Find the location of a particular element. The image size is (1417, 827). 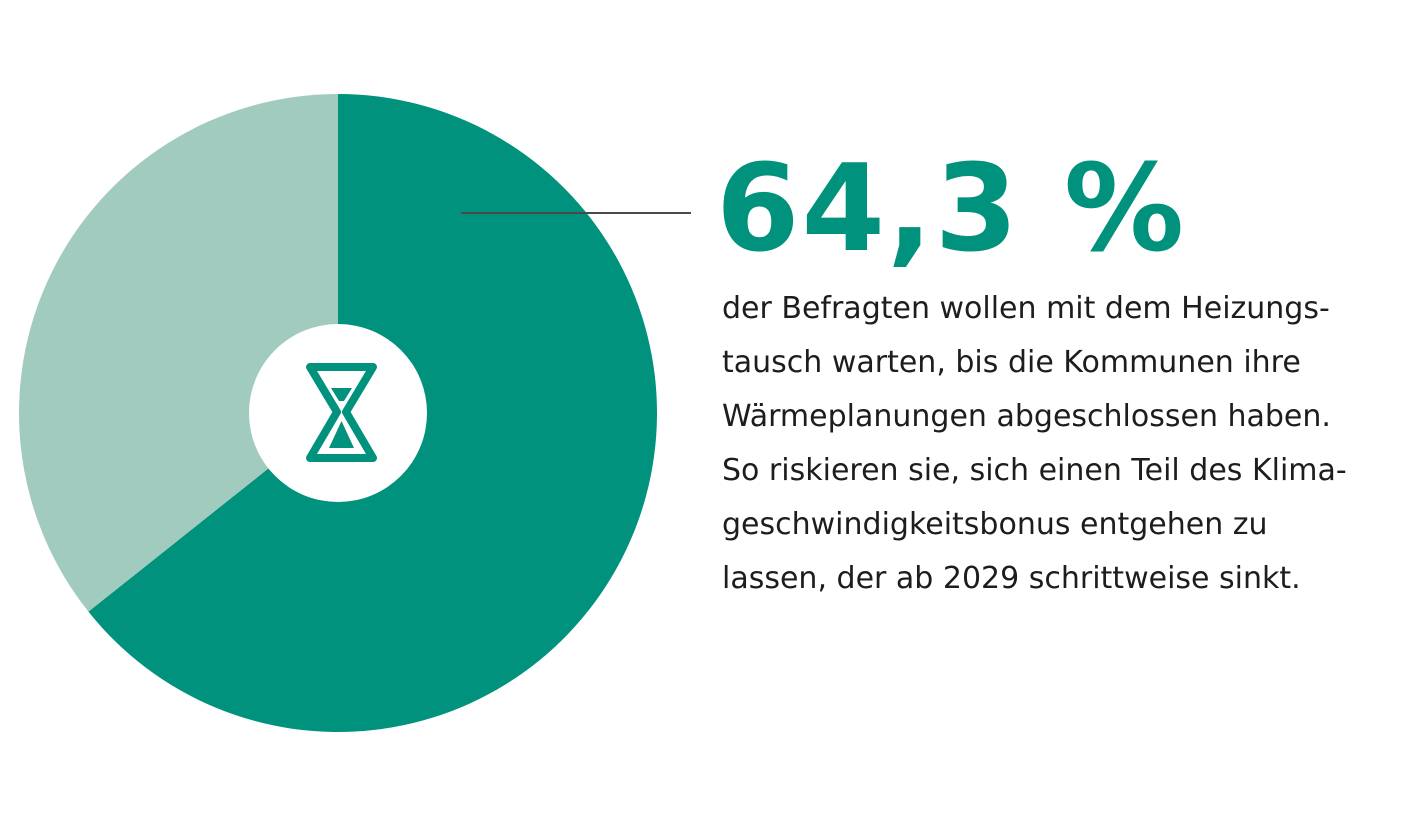

description-line: Wärmeplanungen abgeschlossen haben. is located at coordinates (1026, 416).